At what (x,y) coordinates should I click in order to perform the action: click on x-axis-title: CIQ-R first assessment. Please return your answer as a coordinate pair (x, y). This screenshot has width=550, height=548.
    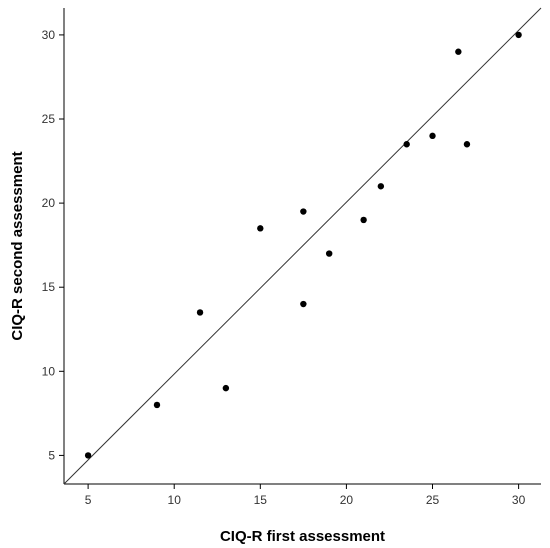
    Looking at the image, I should click on (302, 536).